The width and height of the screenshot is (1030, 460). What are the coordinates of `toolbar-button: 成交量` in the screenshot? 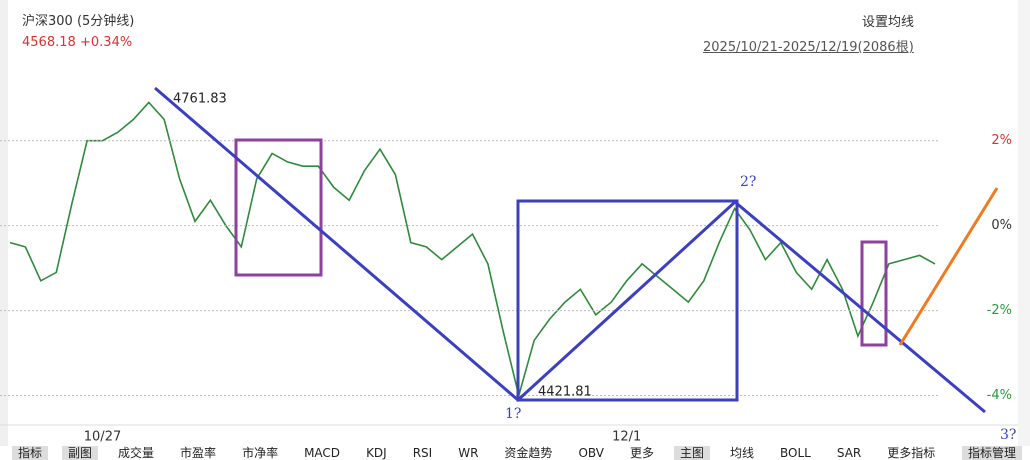 It's located at (136, 453).